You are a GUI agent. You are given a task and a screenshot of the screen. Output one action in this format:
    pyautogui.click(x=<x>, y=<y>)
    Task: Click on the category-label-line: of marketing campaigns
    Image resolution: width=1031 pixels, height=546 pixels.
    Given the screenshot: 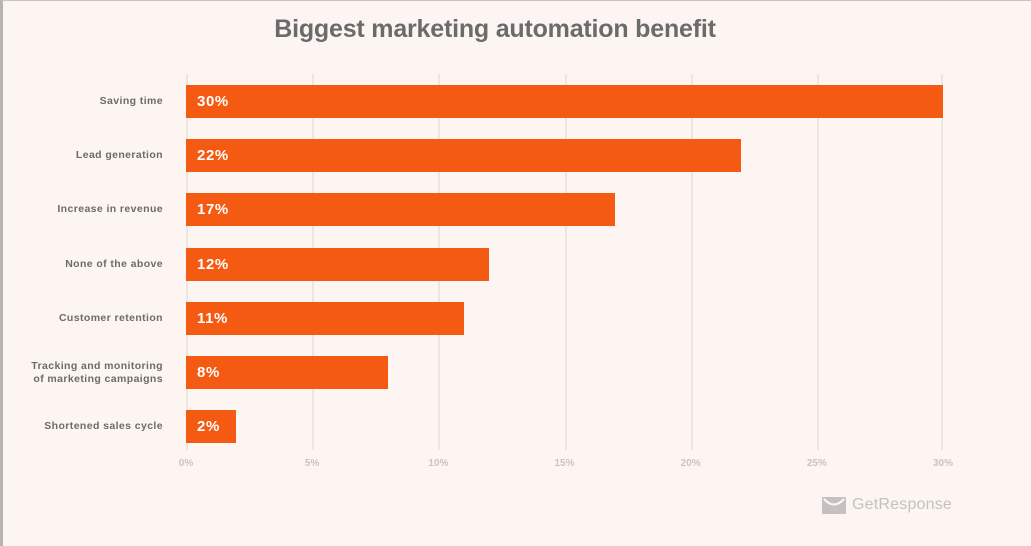 What is the action you would take?
    pyautogui.click(x=98, y=378)
    